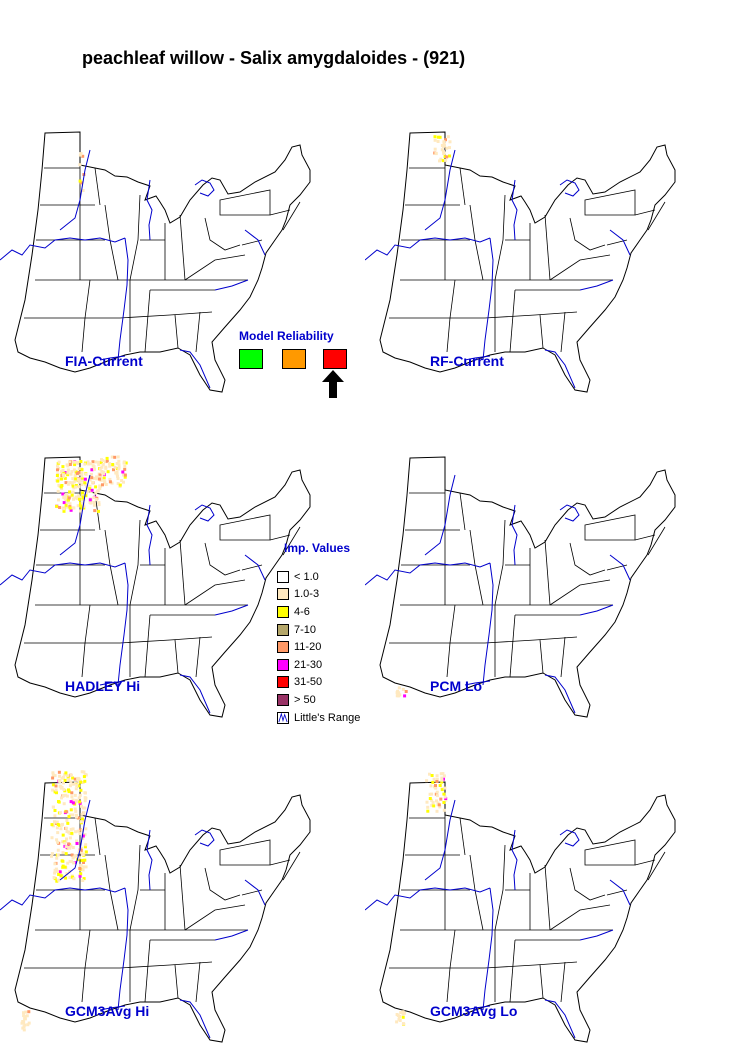 The width and height of the screenshot is (732, 1057). What do you see at coordinates (318, 577) in the screenshot?
I see `legend-item: < 1.0` at bounding box center [318, 577].